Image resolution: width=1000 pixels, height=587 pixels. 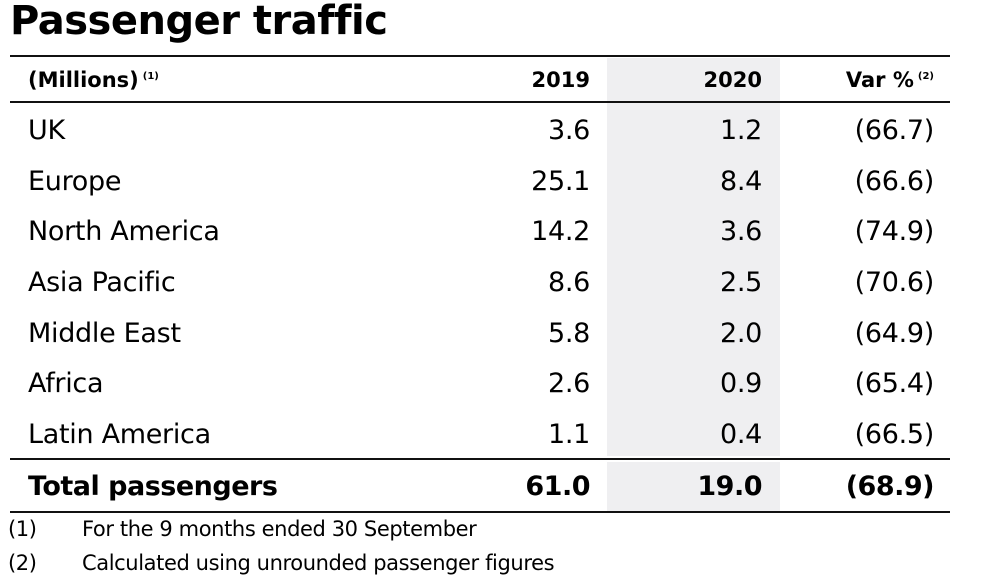 What do you see at coordinates (199, 22) in the screenshot?
I see `page-title: Passenger traffic` at bounding box center [199, 22].